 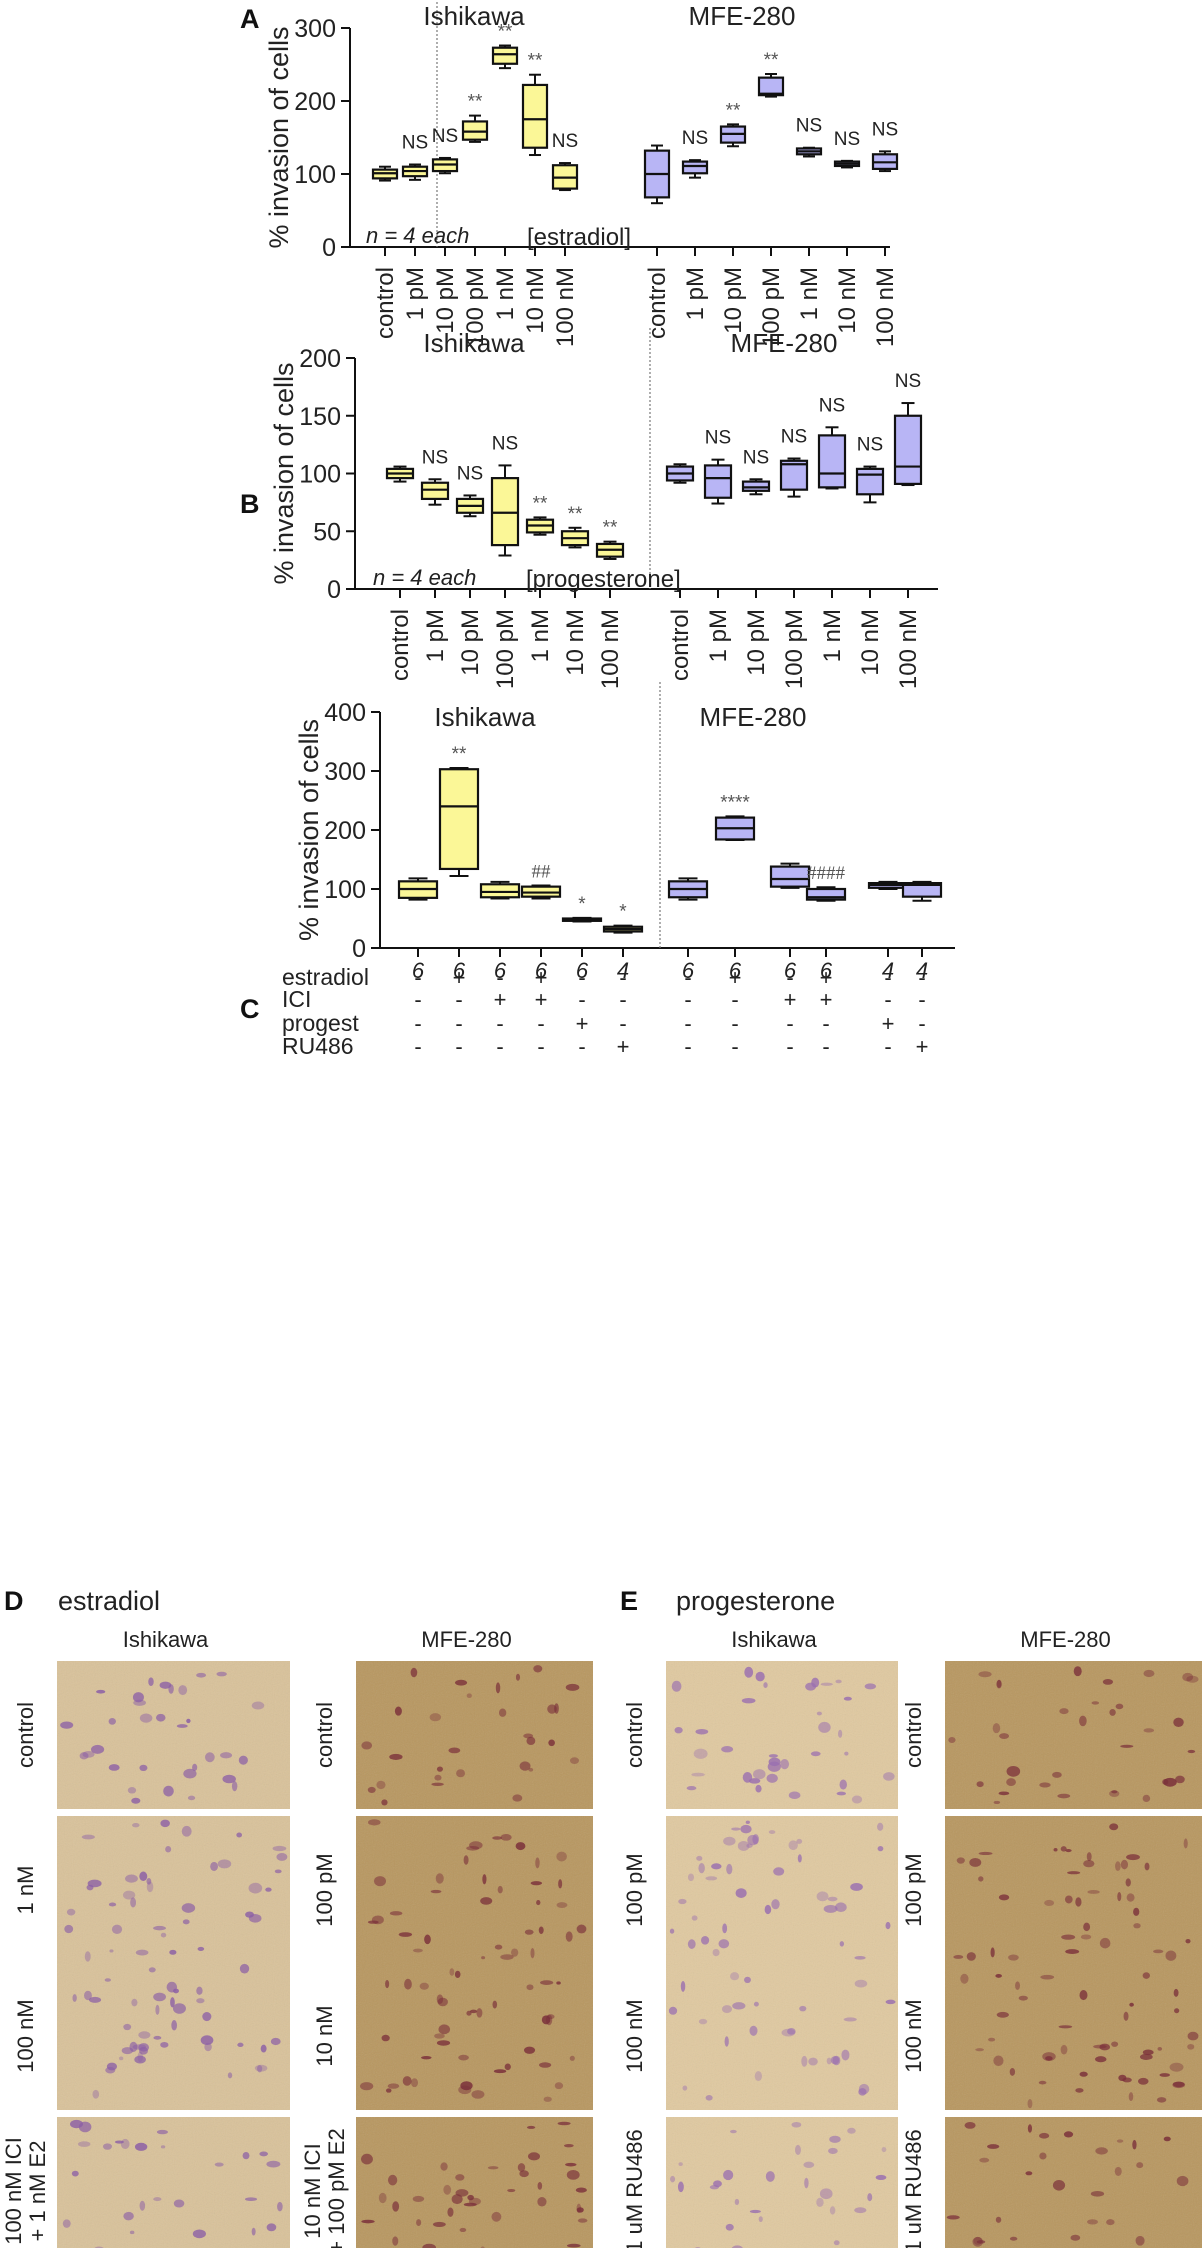 I want to click on n-note: n = 4 each, so click(x=424, y=577).